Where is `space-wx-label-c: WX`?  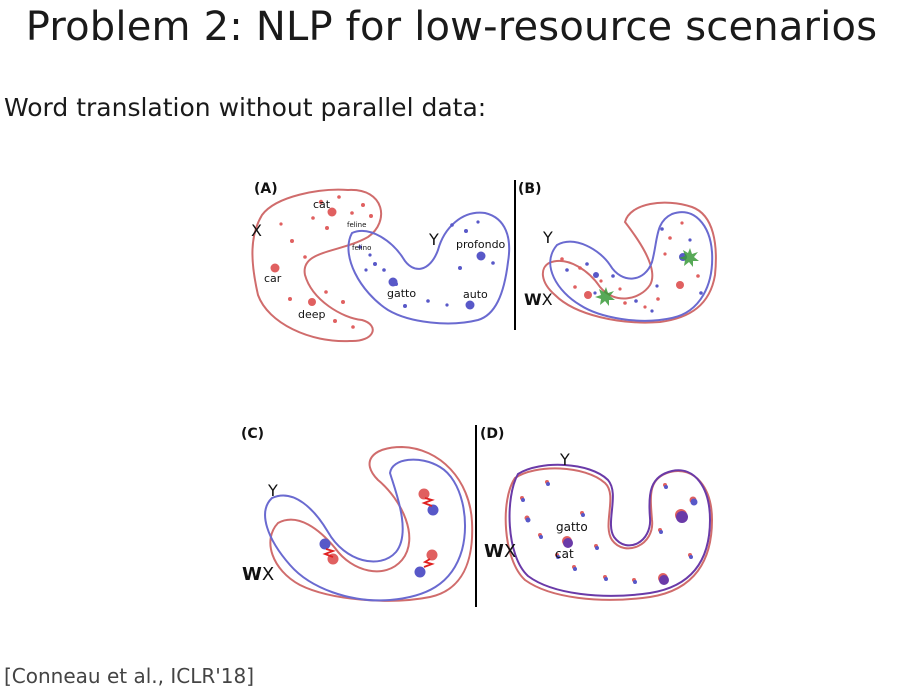
space-wx-label-c: WX is located at coordinates (258, 574).